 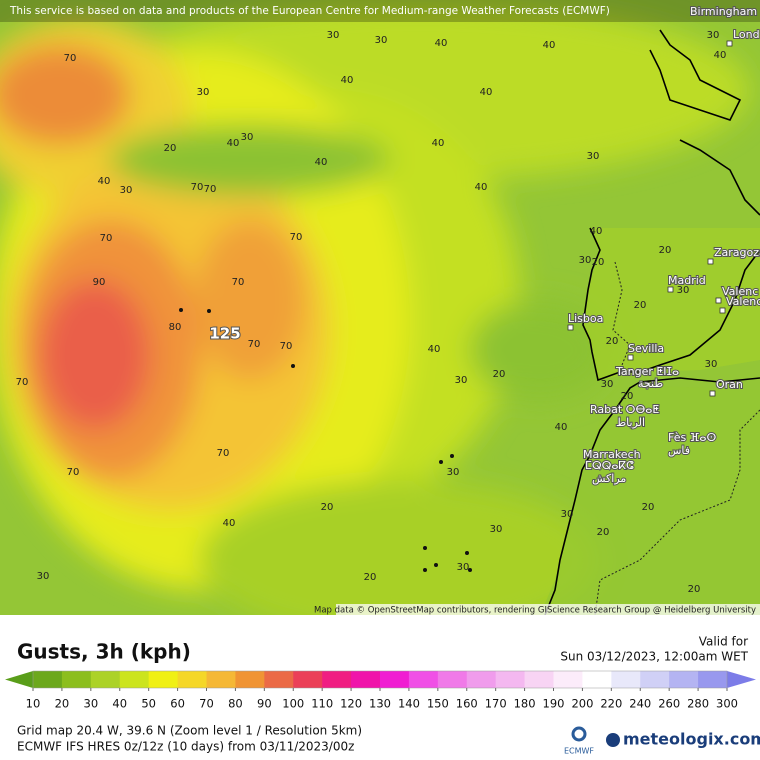 What do you see at coordinates (467, 704) in the screenshot?
I see `tick-label: 160` at bounding box center [467, 704].